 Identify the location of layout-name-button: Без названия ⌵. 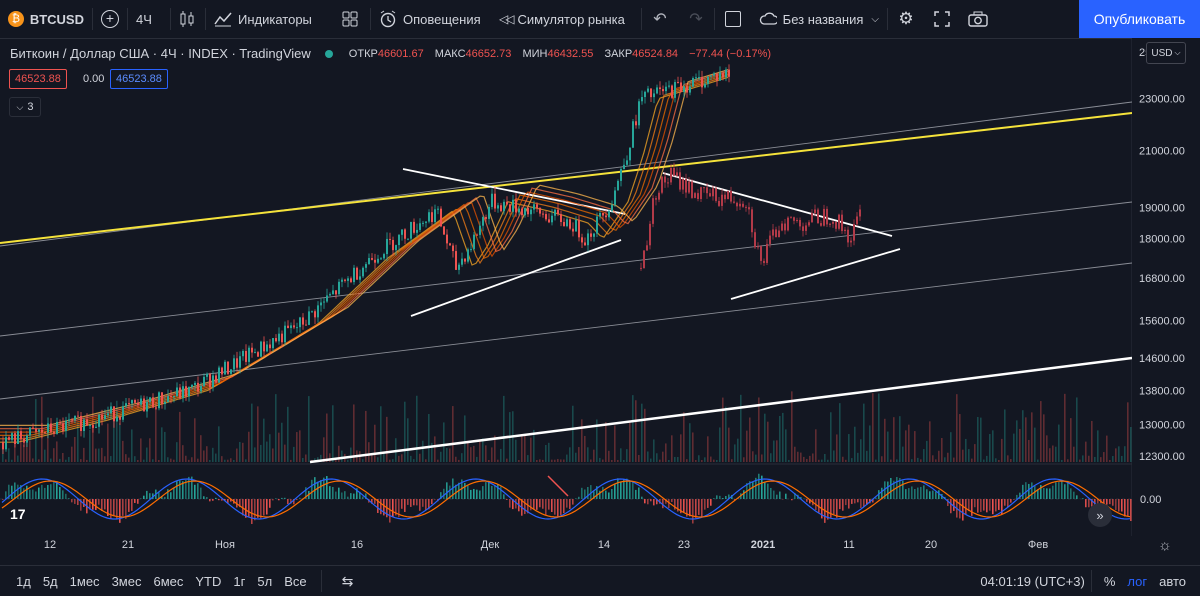
(819, 19).